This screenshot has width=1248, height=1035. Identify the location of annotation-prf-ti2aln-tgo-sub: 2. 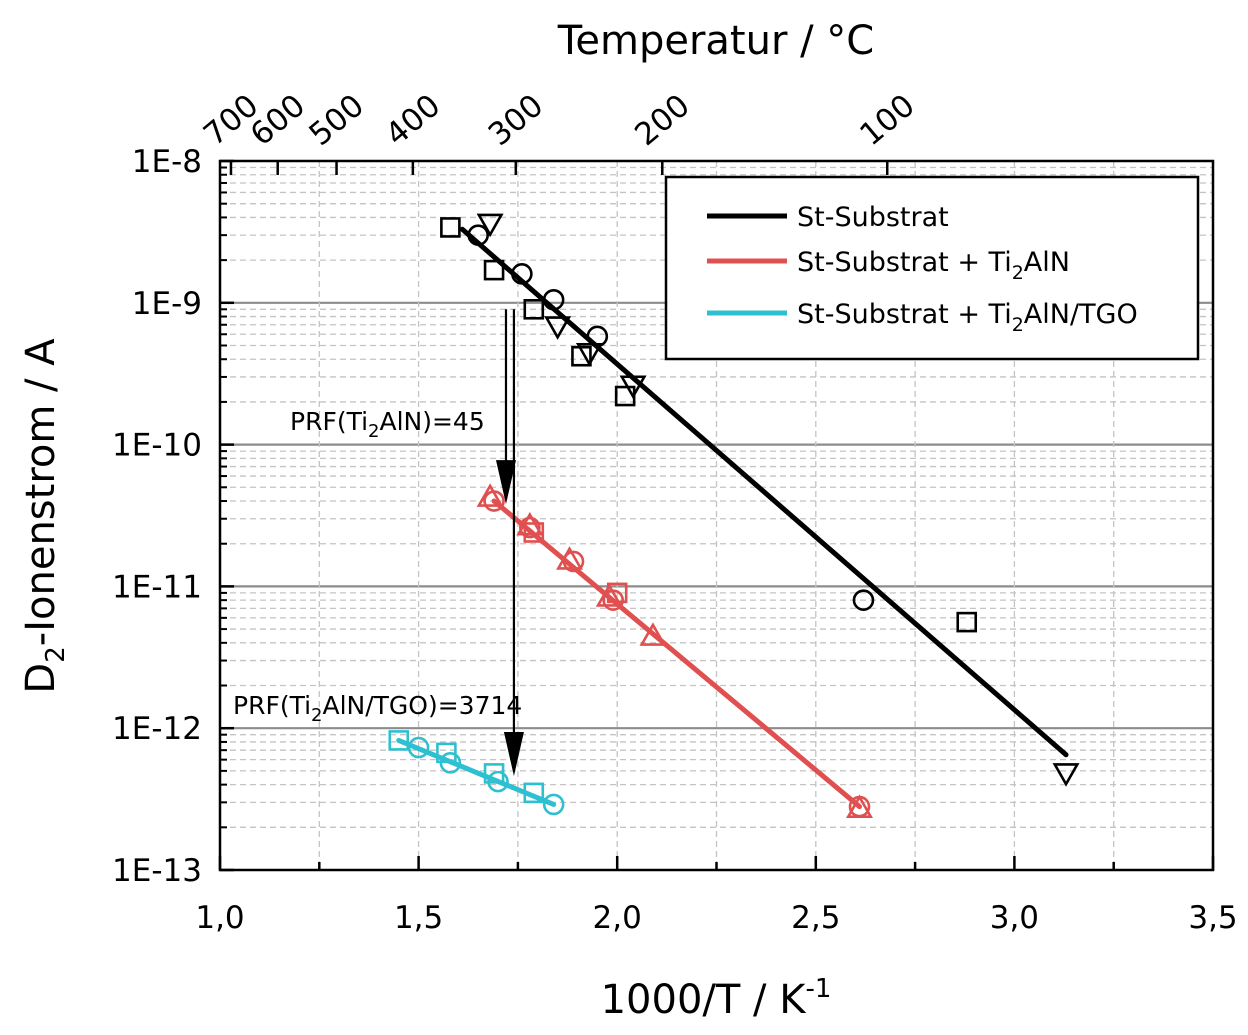
(316, 715).